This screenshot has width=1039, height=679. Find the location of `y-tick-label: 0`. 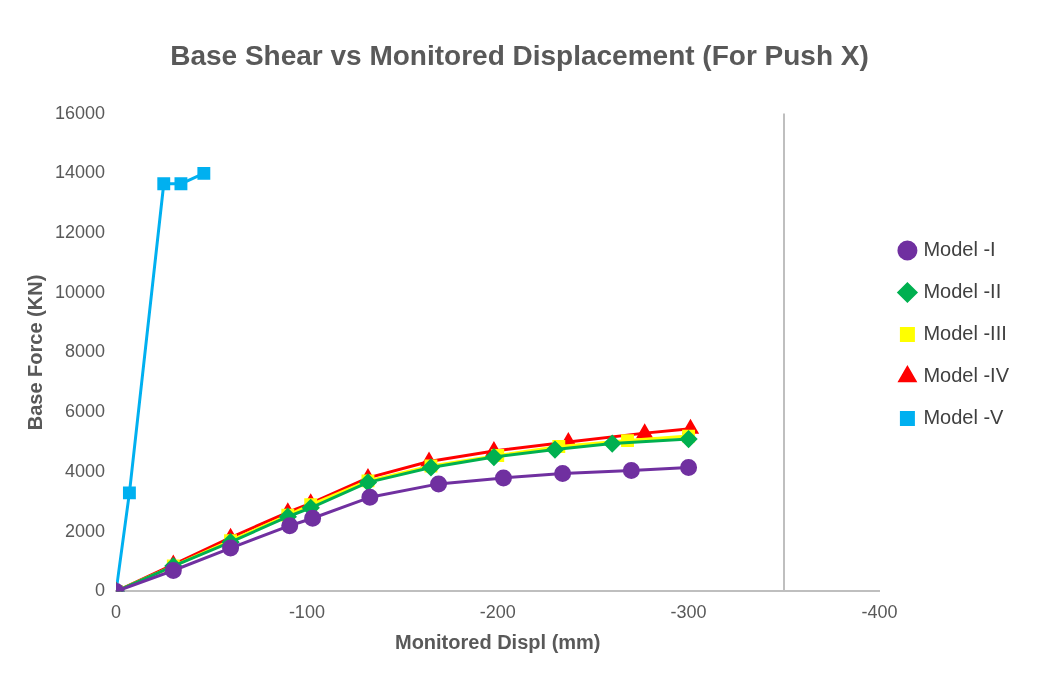

y-tick-label: 0 is located at coordinates (100, 590).